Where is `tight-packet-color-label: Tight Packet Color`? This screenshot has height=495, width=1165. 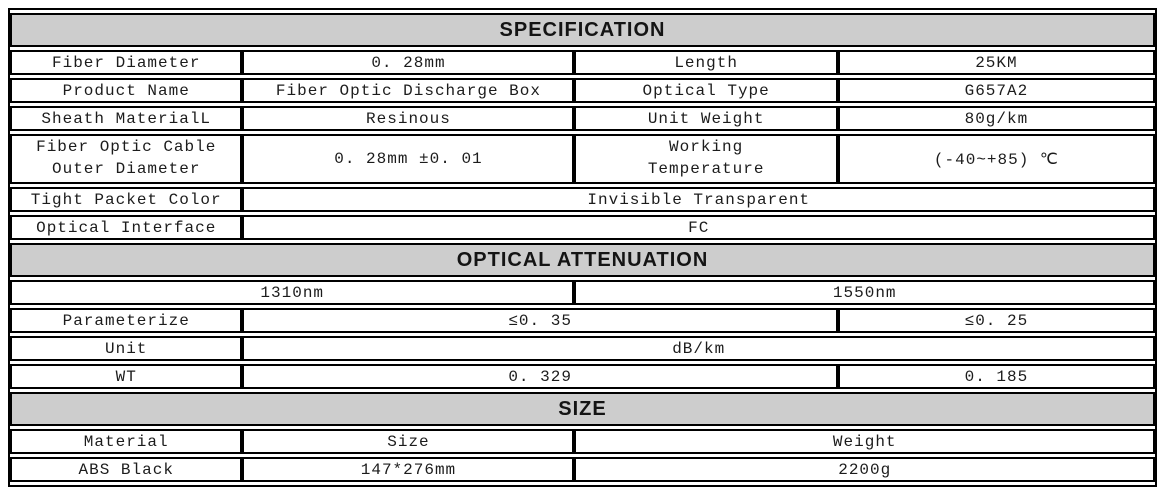 tight-packet-color-label: Tight Packet Color is located at coordinates (126, 199).